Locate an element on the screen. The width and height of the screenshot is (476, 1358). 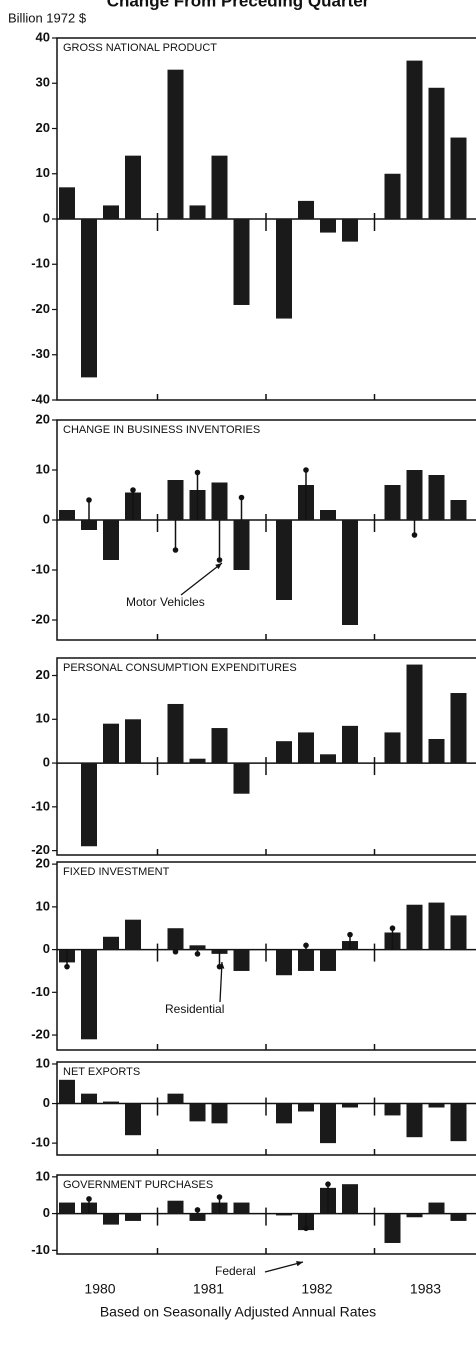
panel-title: NET EXPORTS is located at coordinates (101, 1072).